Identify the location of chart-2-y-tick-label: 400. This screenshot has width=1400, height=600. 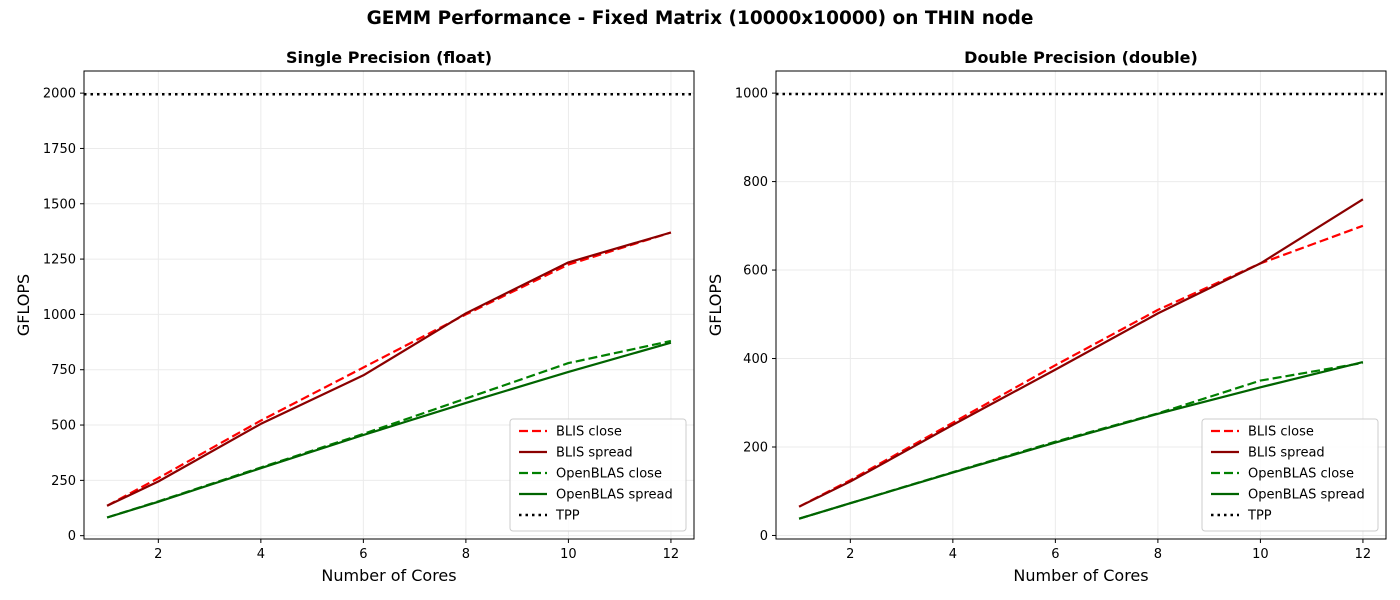
(755, 359).